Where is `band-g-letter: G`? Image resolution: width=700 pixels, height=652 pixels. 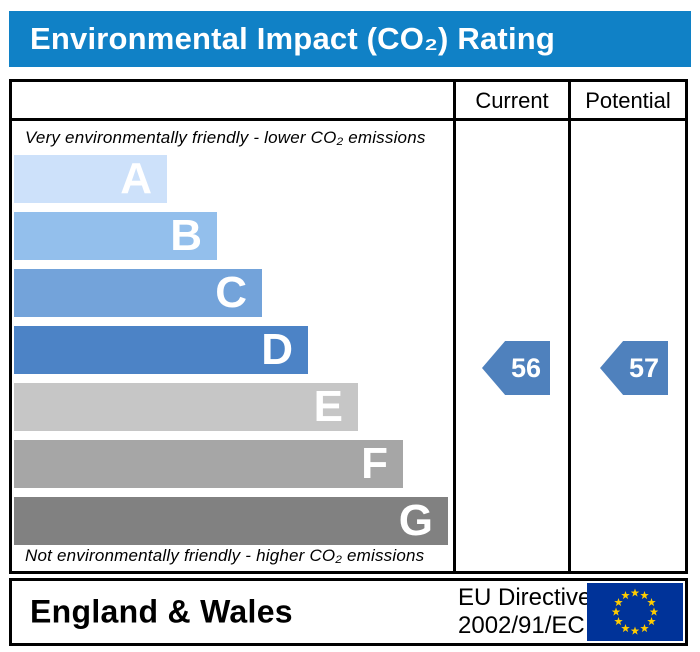
band-g-letter: G is located at coordinates (415, 520).